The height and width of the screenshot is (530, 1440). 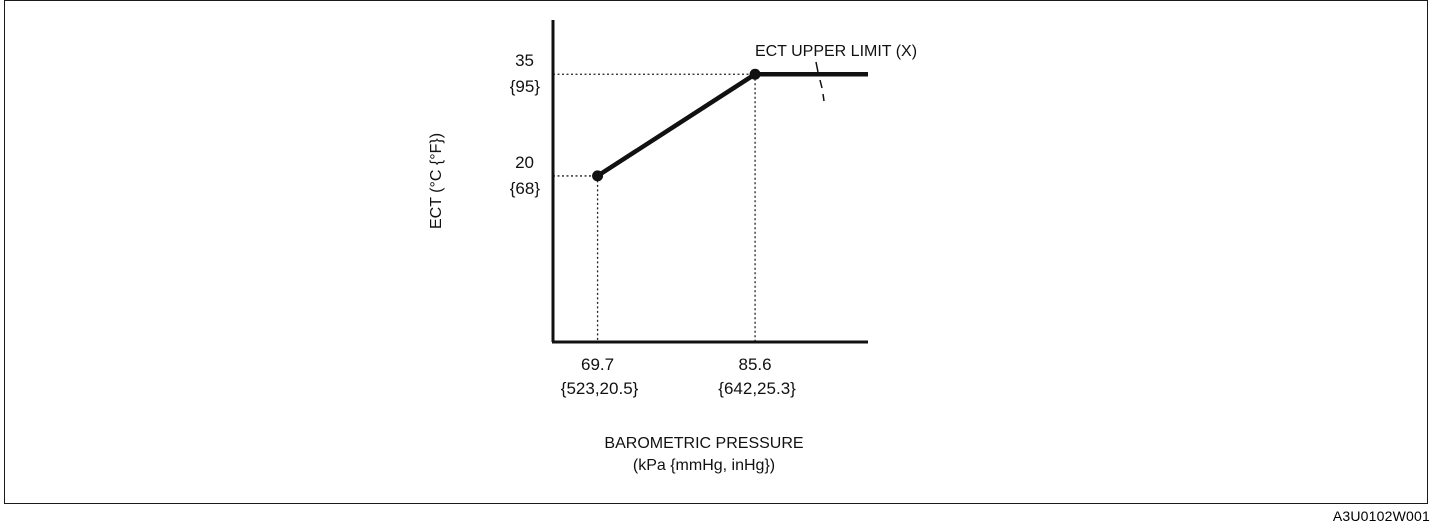 I want to click on axes, so click(x=709, y=182).